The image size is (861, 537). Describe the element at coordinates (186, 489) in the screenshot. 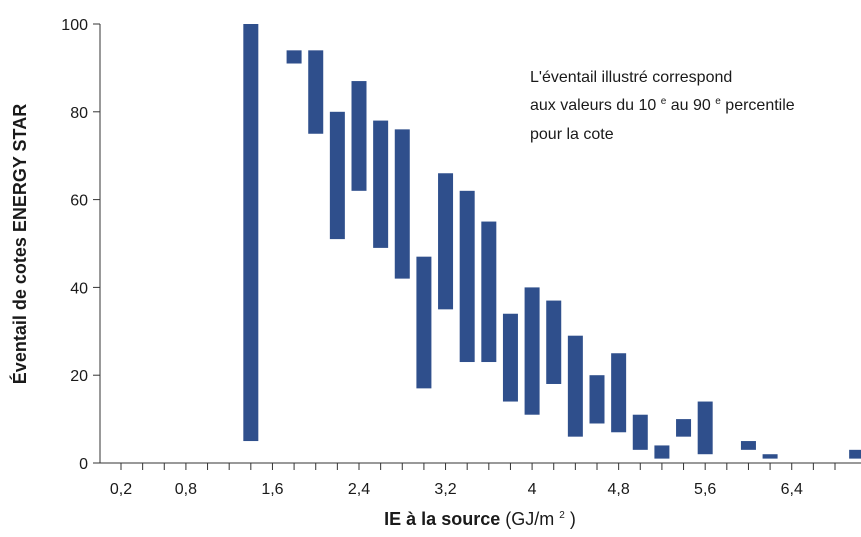

I see `x-tick-label-0-8: 0,8` at that location.